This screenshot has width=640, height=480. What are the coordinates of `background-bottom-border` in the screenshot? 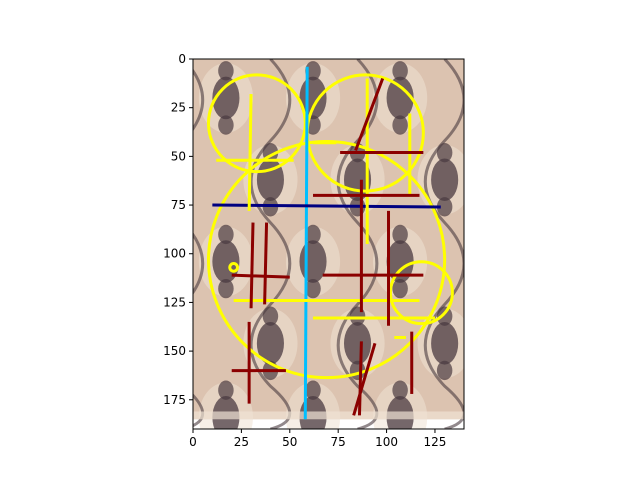 It's located at (328, 415).